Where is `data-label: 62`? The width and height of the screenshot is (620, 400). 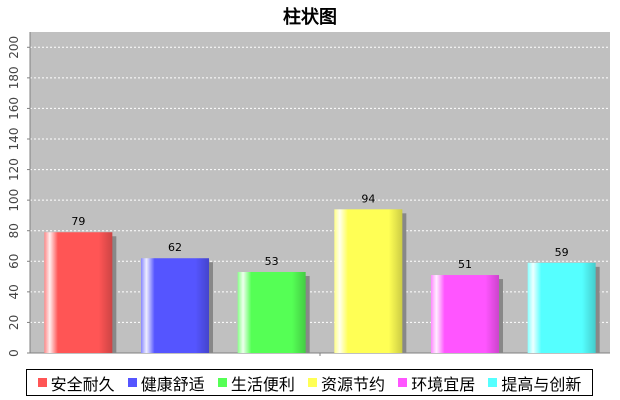 data-label: 62 is located at coordinates (175, 247).